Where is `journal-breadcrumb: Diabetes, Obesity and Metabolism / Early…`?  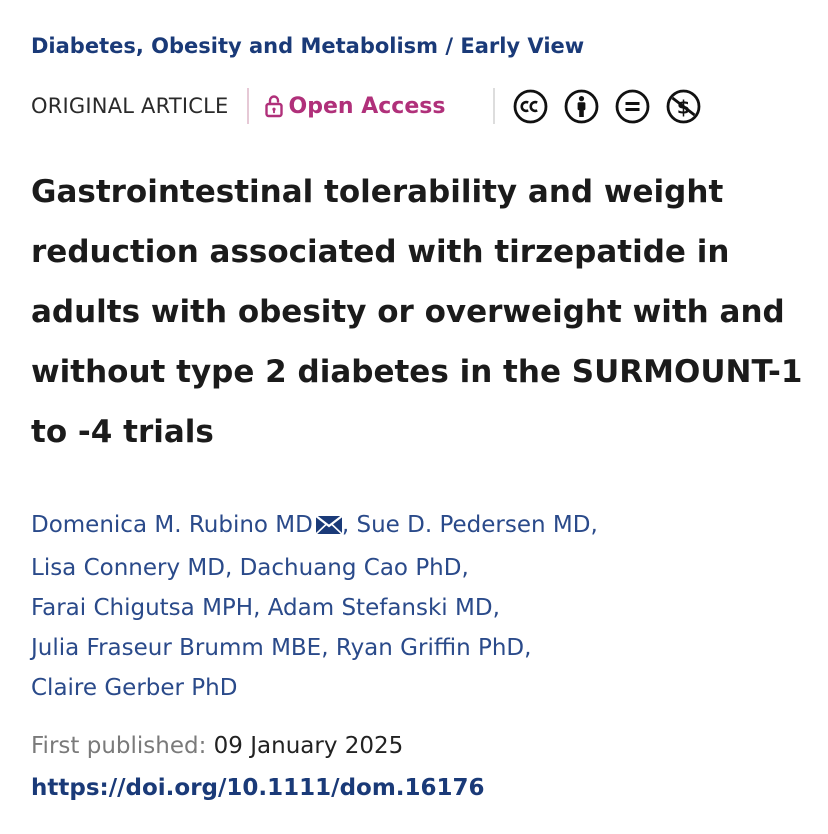 journal-breadcrumb: Diabetes, Obesity and Metabolism / Early… is located at coordinates (307, 46).